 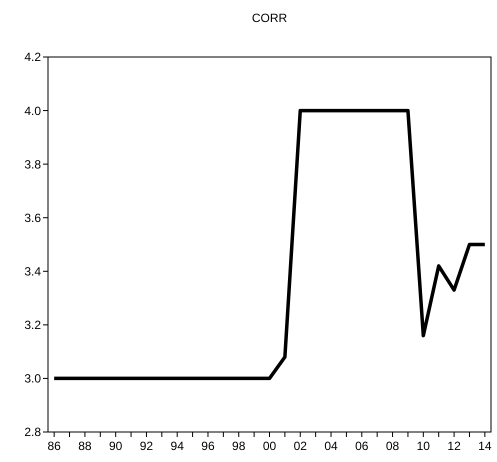 What do you see at coordinates (33, 325) in the screenshot?
I see `y-tick-label: 3.2` at bounding box center [33, 325].